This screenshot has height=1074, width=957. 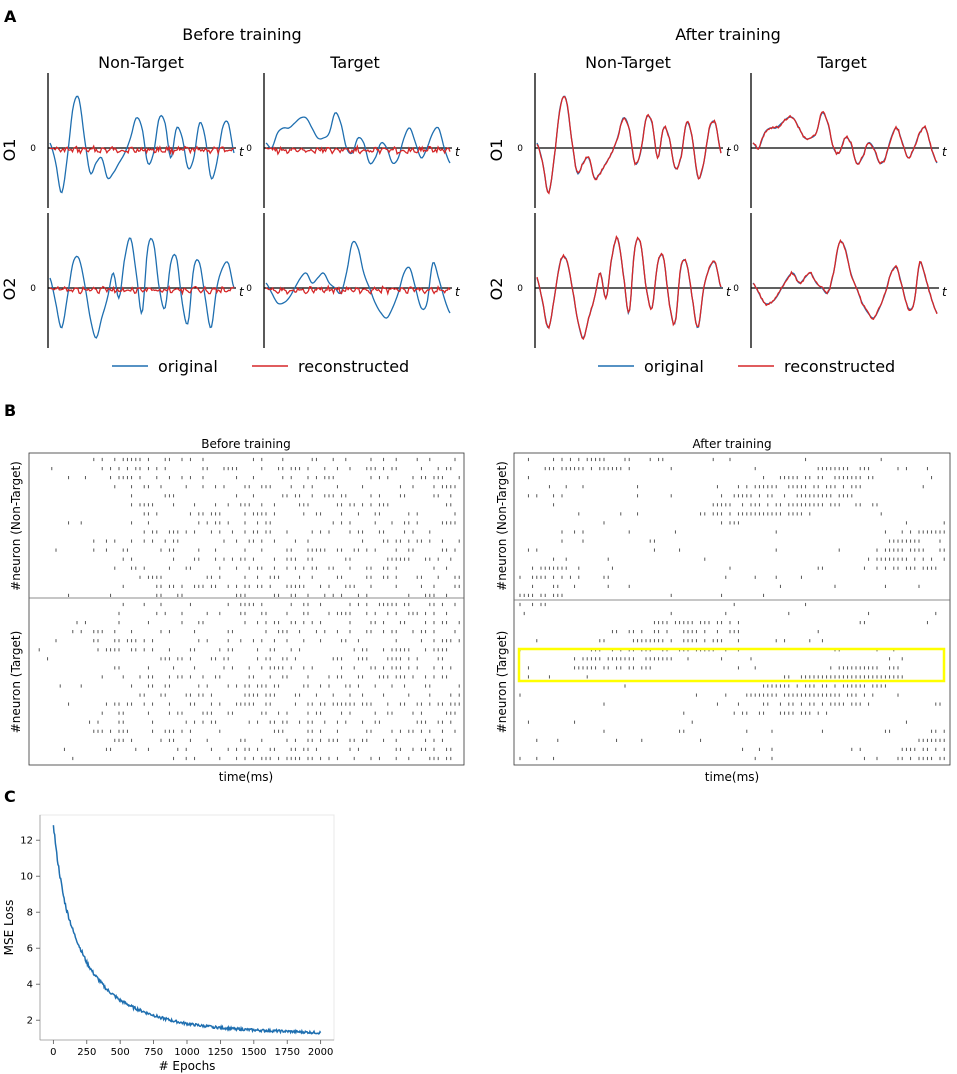 What do you see at coordinates (287, 1052) in the screenshot?
I see `x-tick-label: 1750` at bounding box center [287, 1052].